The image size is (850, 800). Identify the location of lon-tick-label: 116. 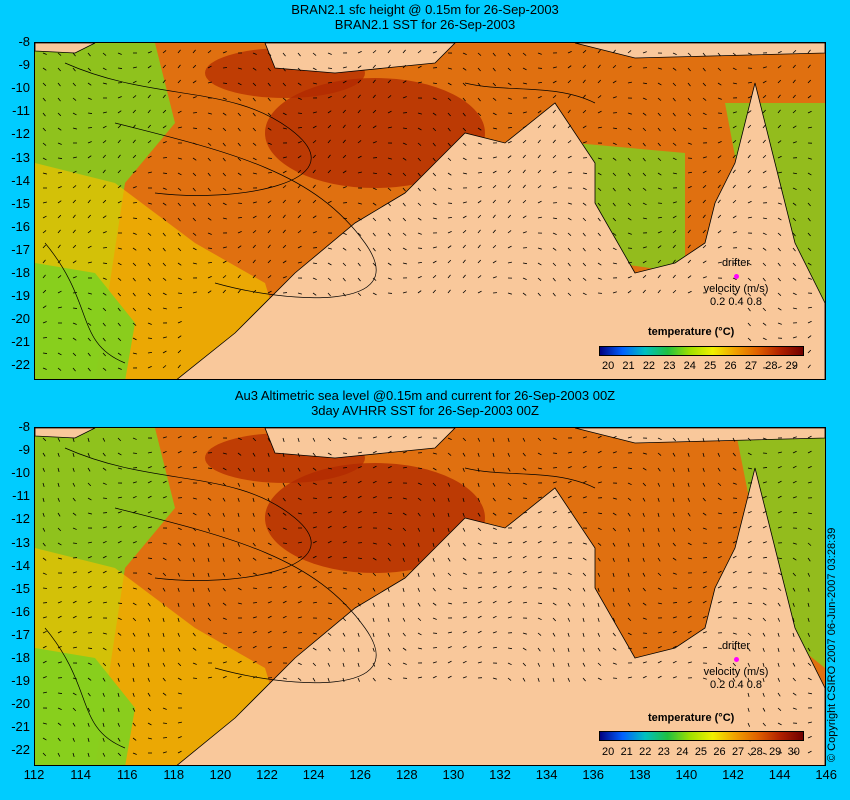
(127, 774).